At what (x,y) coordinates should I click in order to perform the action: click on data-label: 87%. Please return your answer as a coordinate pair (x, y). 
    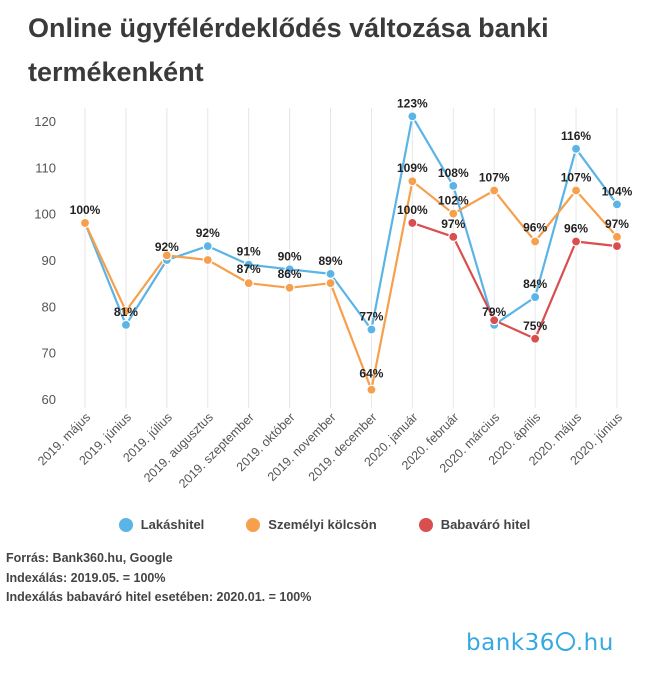
    Looking at the image, I should click on (249, 269).